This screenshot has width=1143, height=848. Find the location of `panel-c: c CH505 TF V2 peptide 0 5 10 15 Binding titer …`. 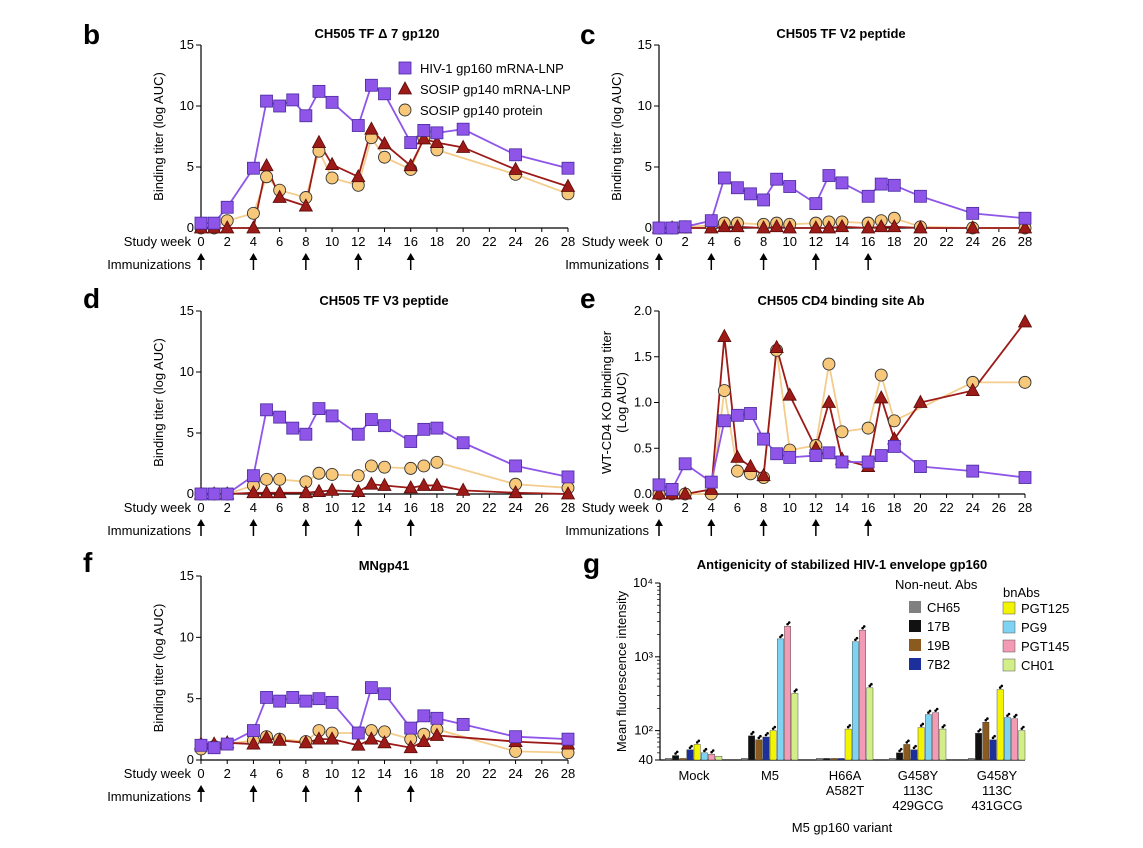

panel-c: c CH505 TF V2 peptide 0 5 10 15 Binding titer … is located at coordinates (798, 145).